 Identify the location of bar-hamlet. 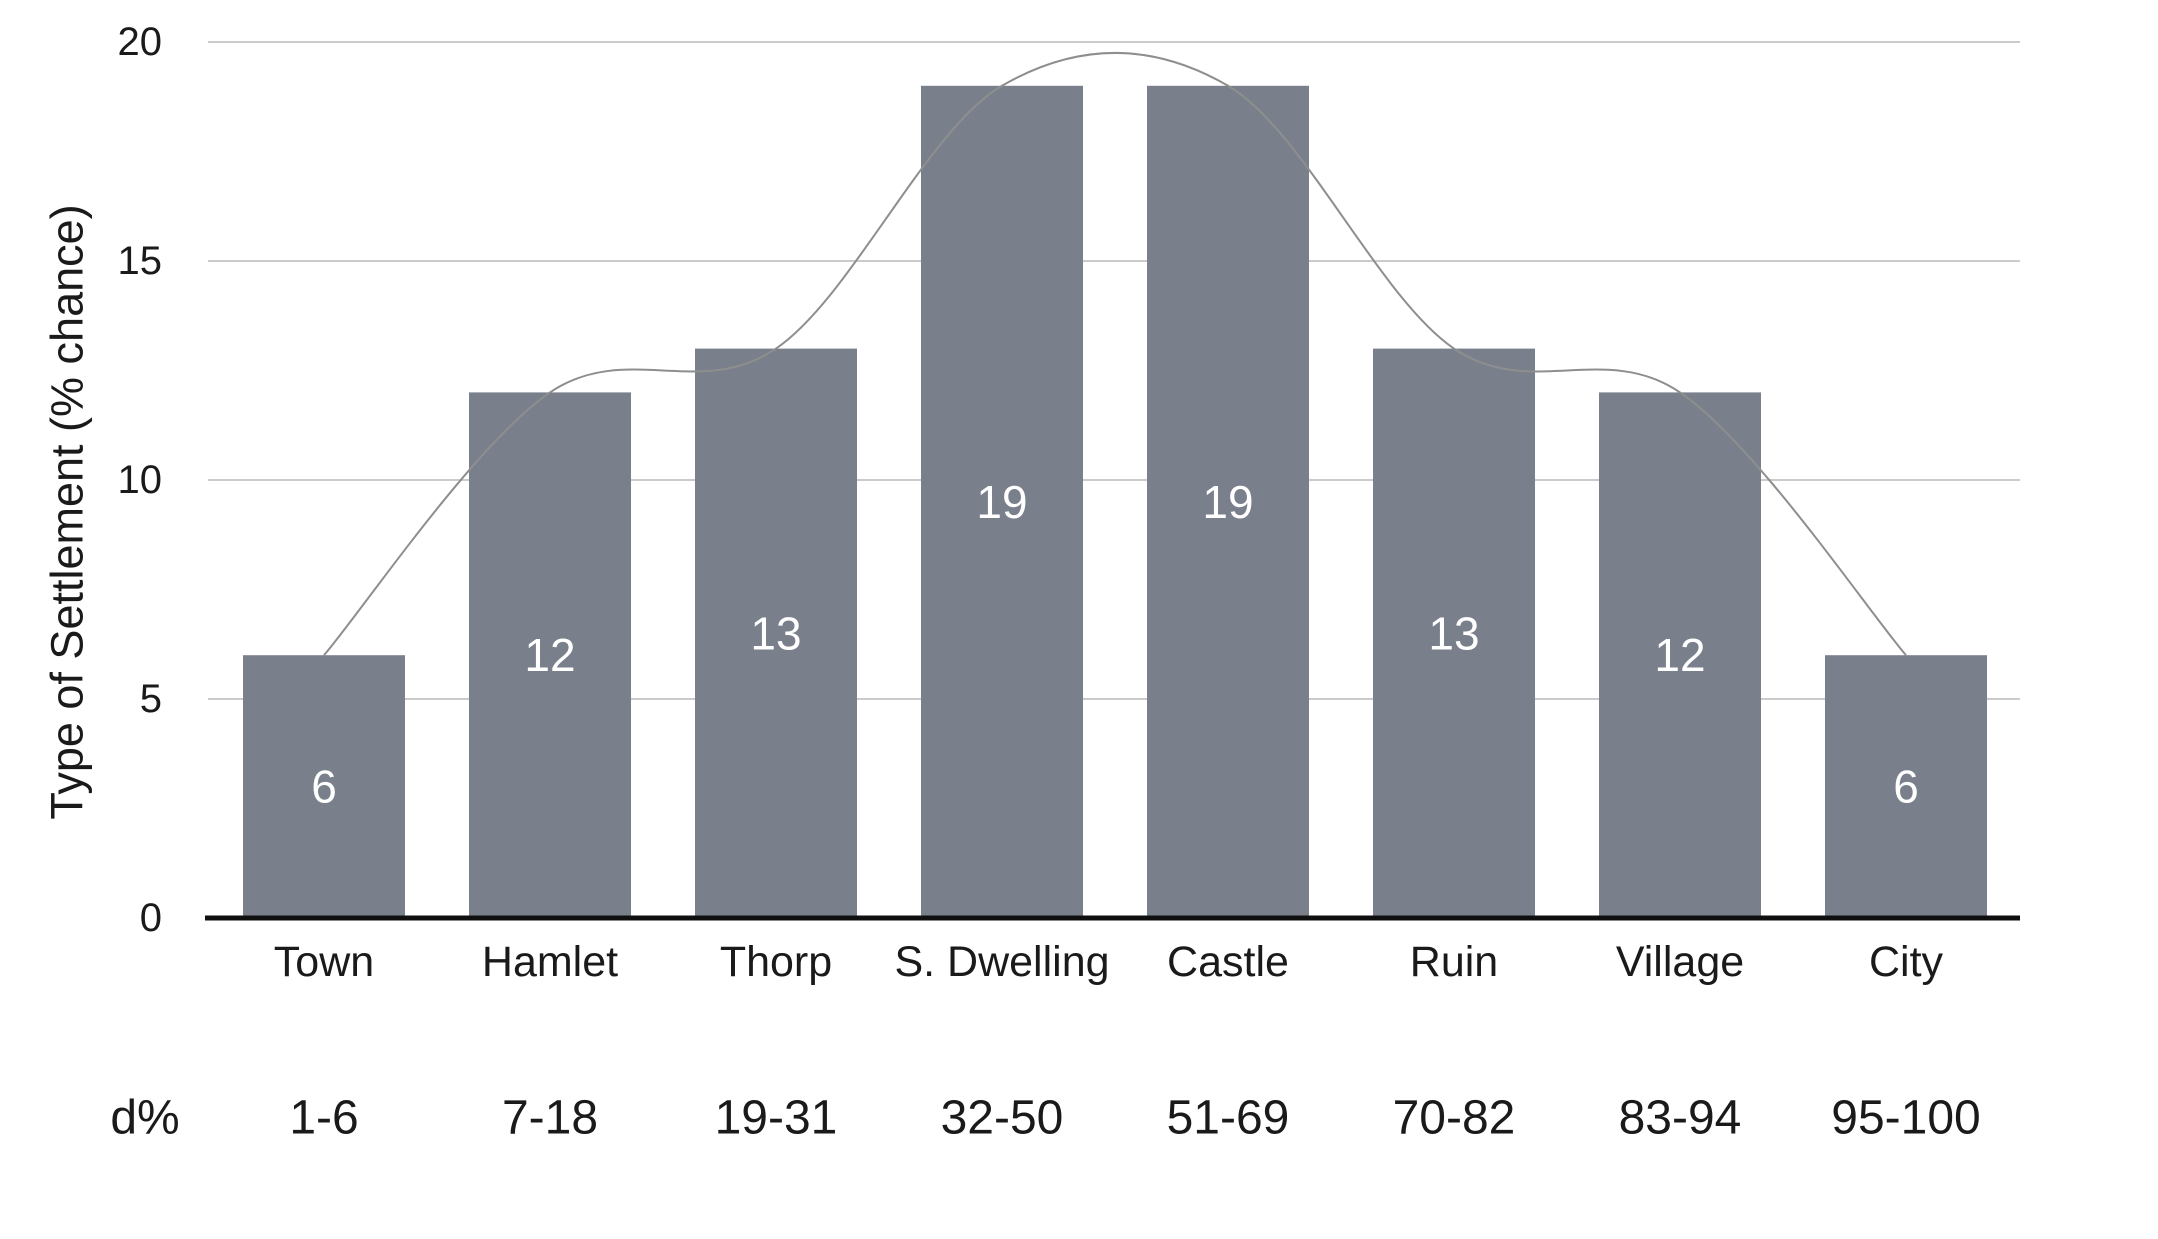
(550, 655).